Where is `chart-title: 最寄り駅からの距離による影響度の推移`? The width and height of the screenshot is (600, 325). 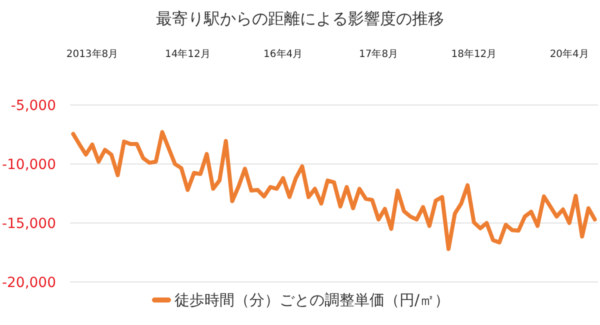
chart-title: 最寄り駅からの距離による影響度の推移 is located at coordinates (300, 18).